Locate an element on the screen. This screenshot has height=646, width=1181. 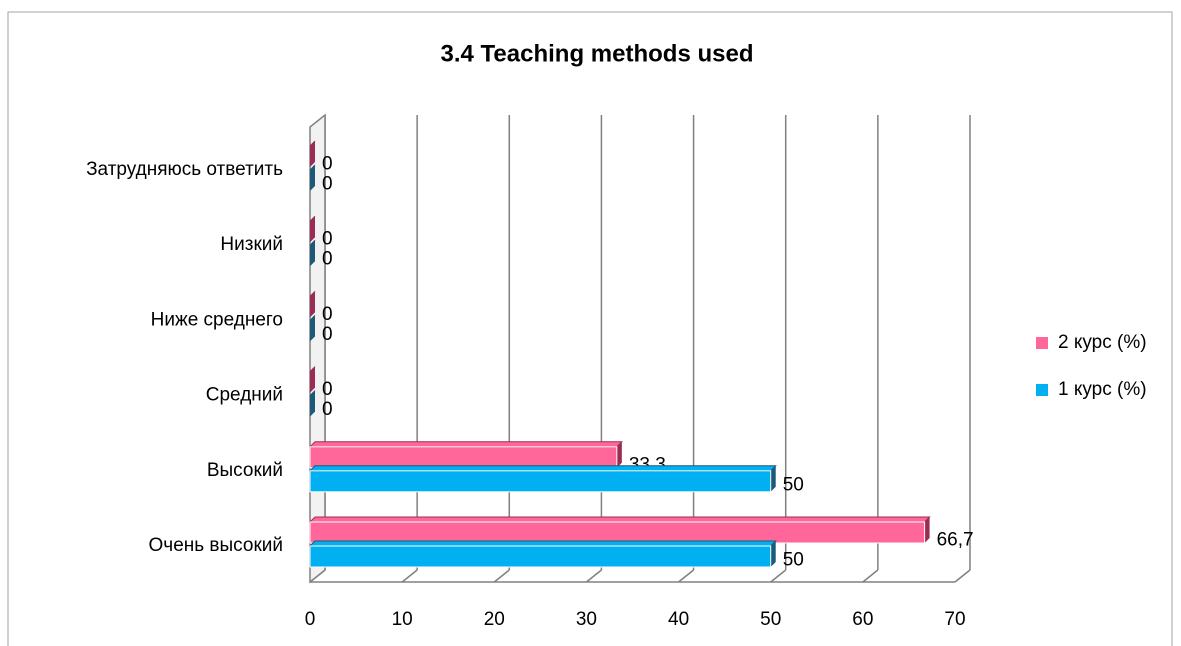
y-tick-label: Низкий is located at coordinates (251, 244).